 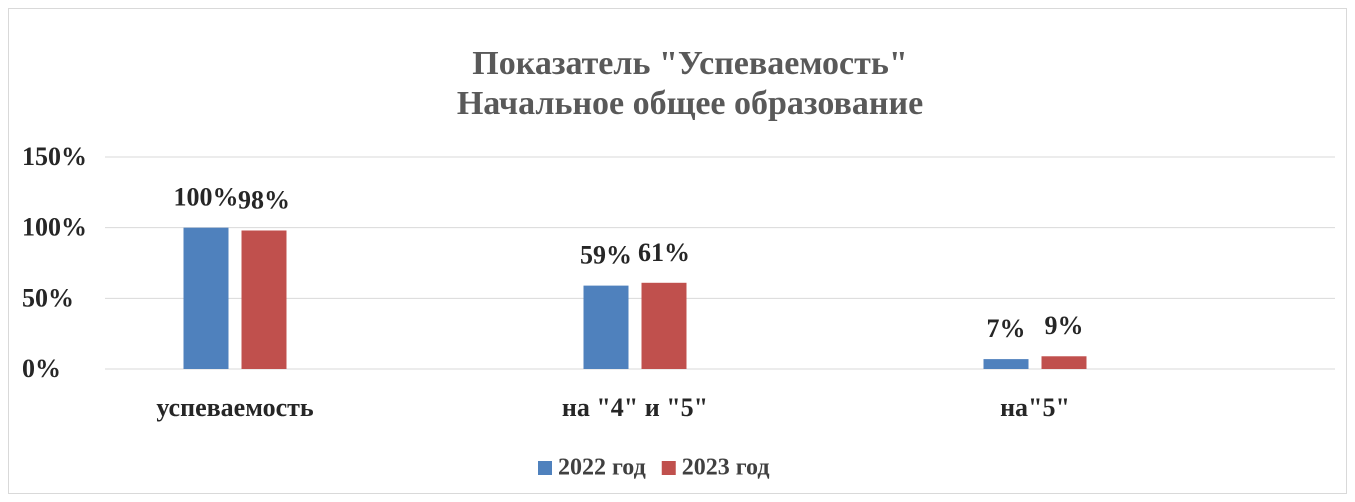 What do you see at coordinates (54, 156) in the screenshot?
I see `y-tick-label: 150%` at bounding box center [54, 156].